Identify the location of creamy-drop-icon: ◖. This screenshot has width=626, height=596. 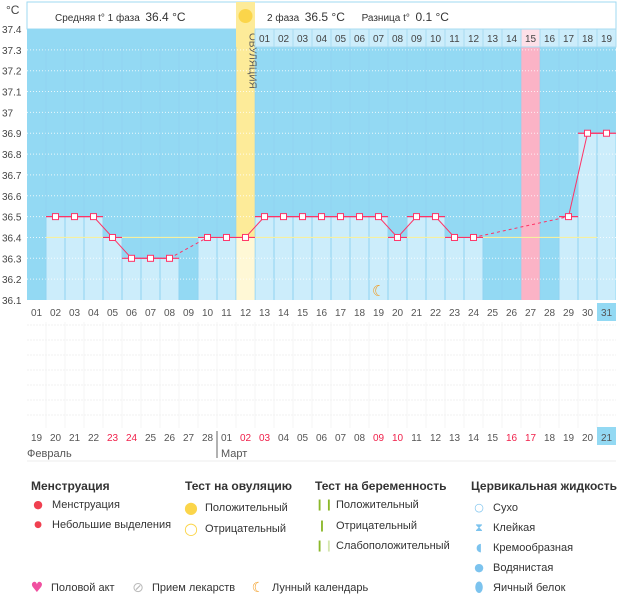
(479, 547).